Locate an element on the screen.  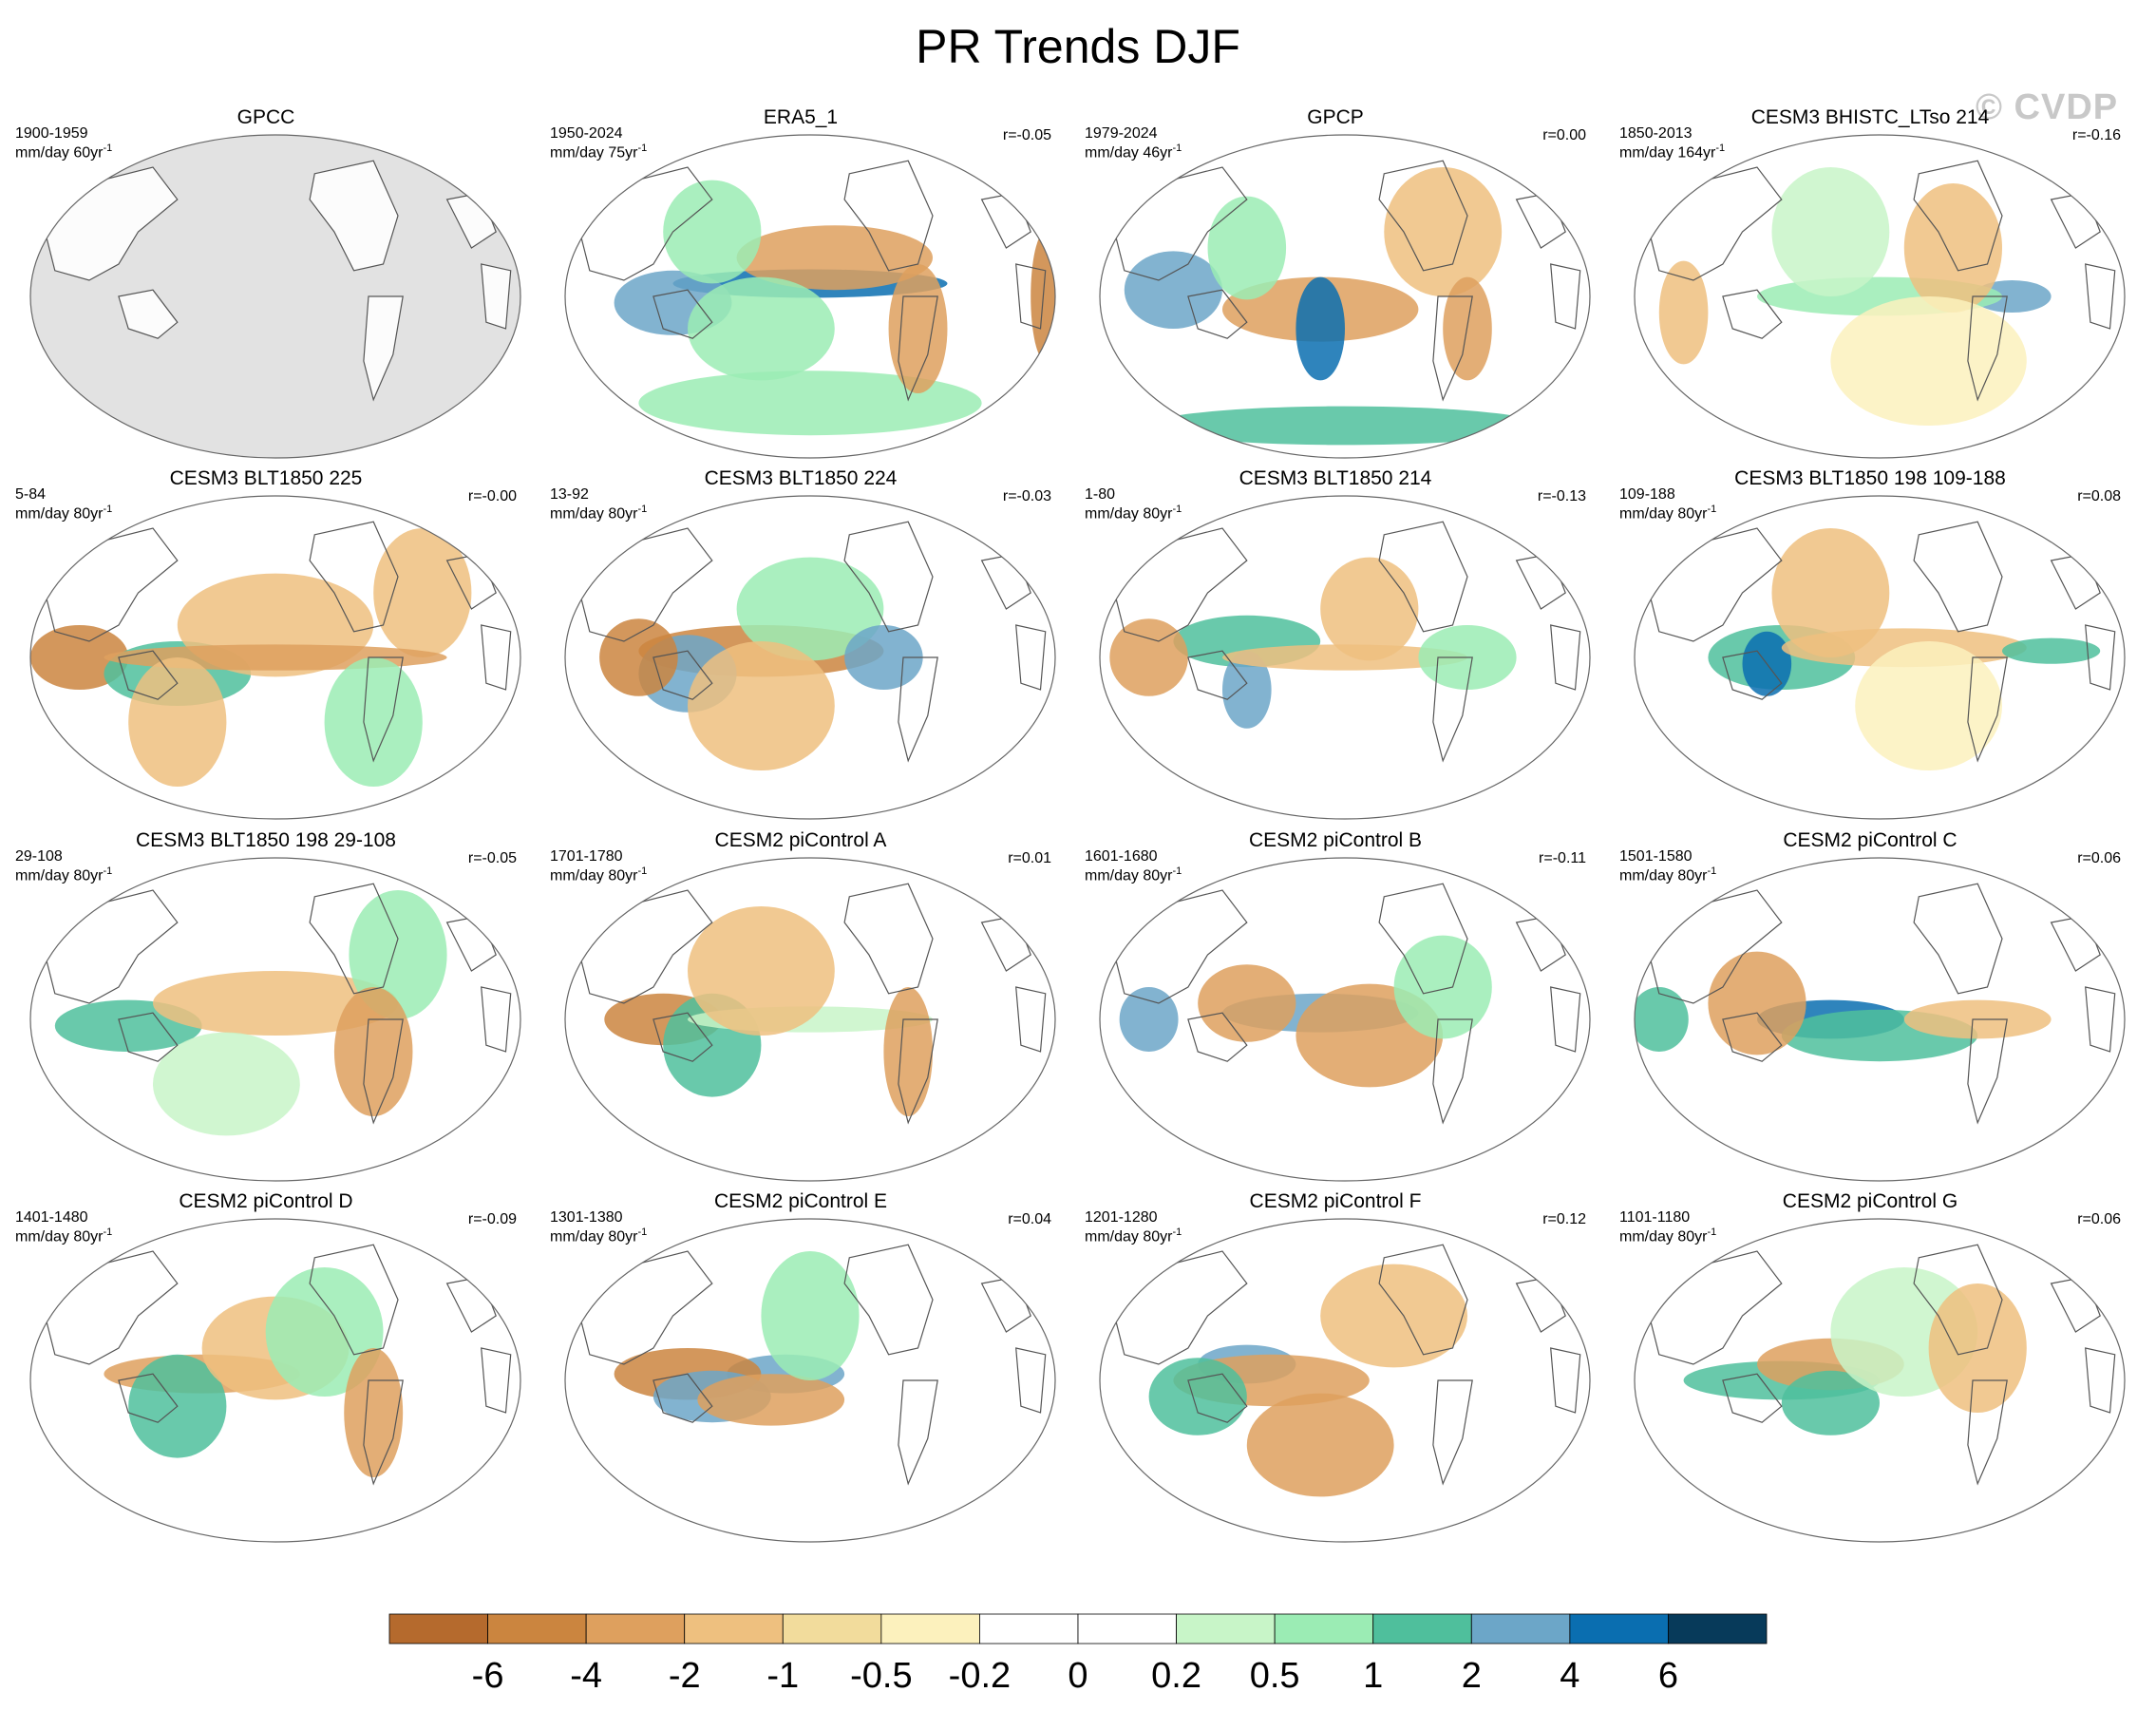
correlation-label: r=-0.09 is located at coordinates (492, 1219).